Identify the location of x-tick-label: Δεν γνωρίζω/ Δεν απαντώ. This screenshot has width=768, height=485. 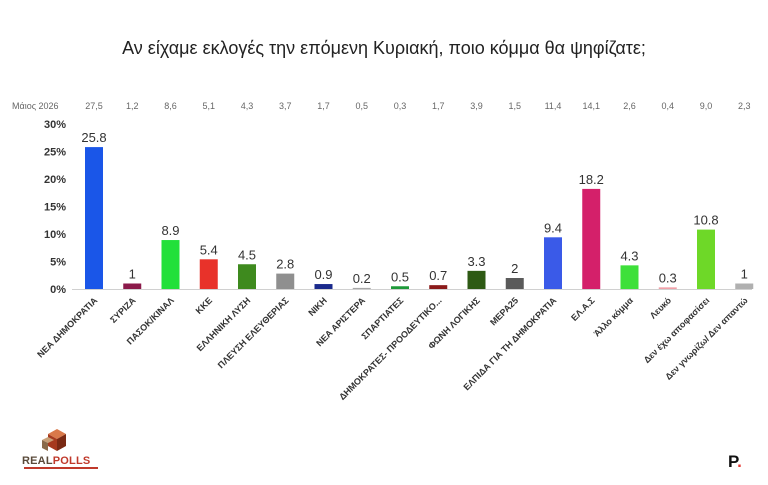
(706, 338).